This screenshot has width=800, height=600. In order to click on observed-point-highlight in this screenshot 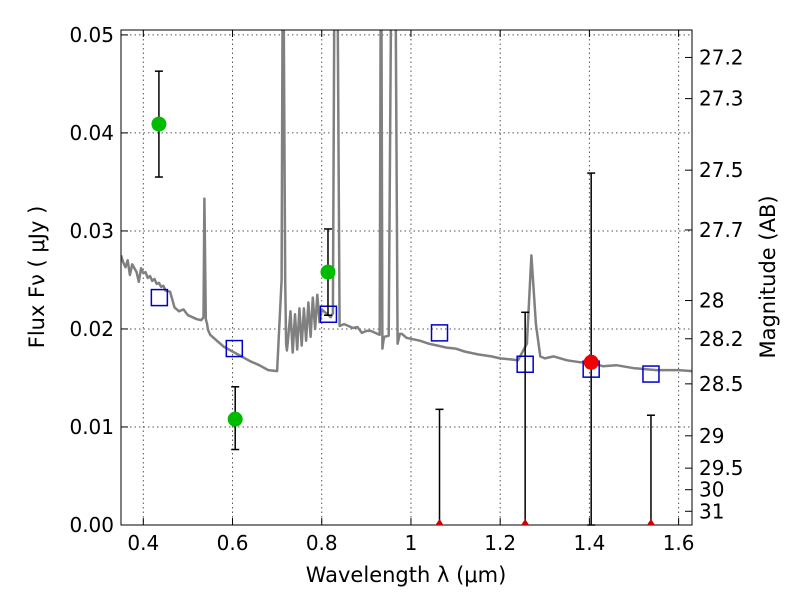, I will do `click(591, 362)`.